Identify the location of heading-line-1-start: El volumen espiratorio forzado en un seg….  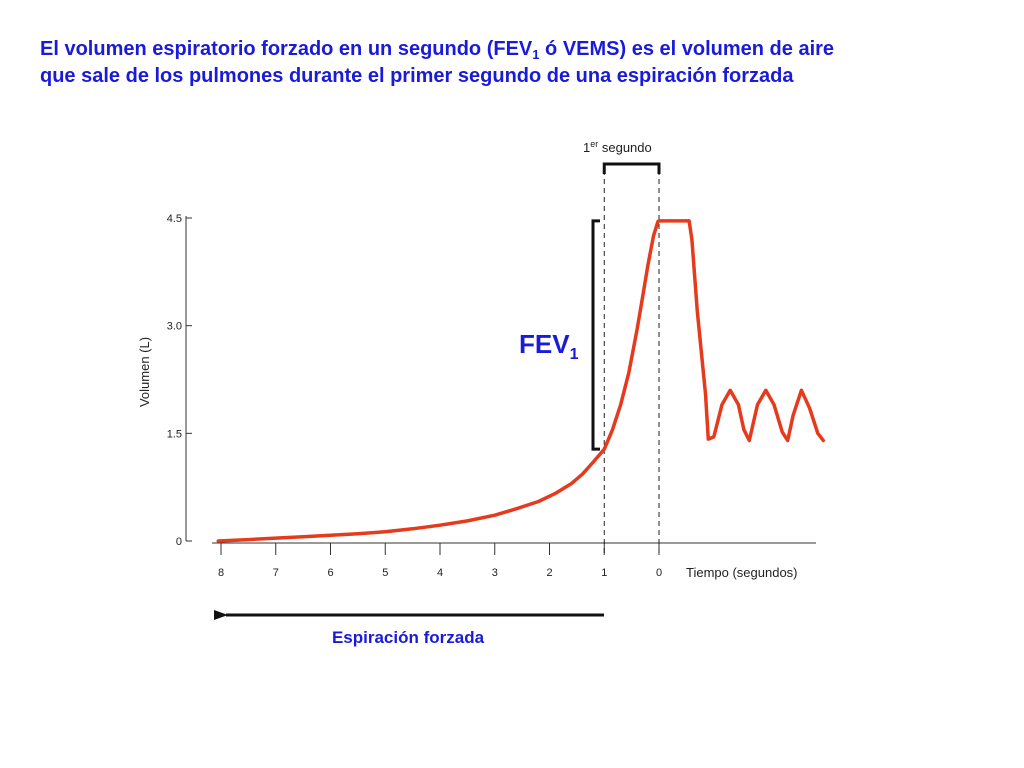
(286, 49).